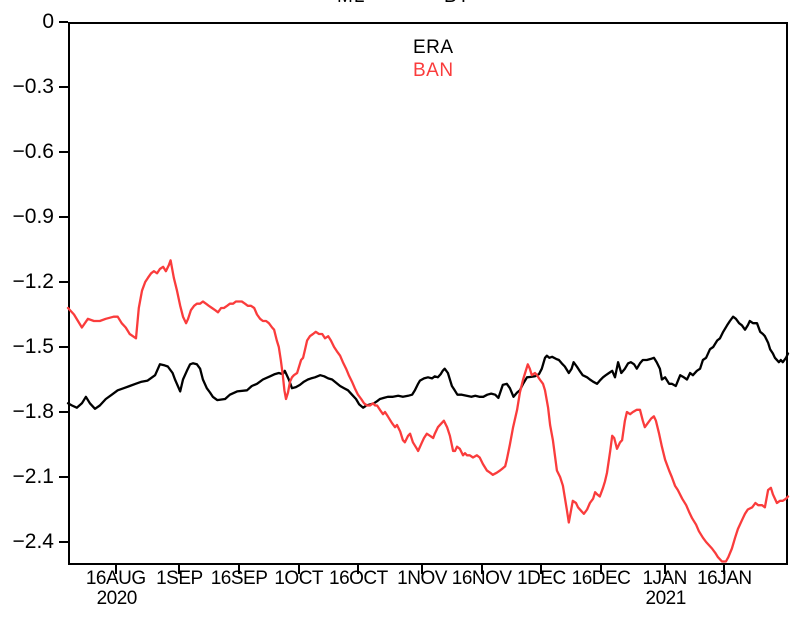 The image size is (800, 618). Describe the element at coordinates (457, 3) in the screenshot. I see `title-fragment-right: BT` at that location.